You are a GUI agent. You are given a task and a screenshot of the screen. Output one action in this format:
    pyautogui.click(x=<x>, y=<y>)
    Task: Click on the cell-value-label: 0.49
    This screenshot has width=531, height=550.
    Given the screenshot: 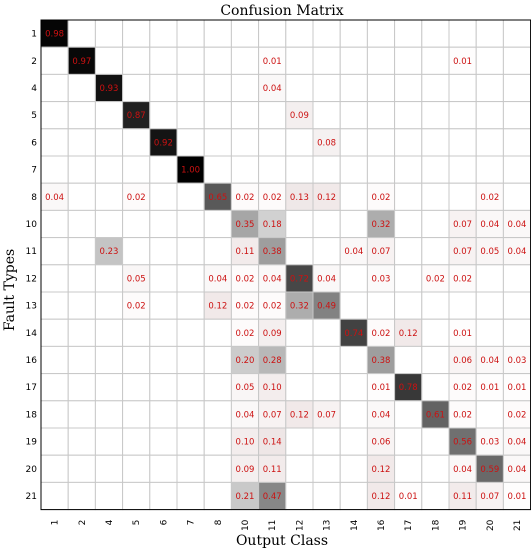 What is the action you would take?
    pyautogui.click(x=326, y=307)
    